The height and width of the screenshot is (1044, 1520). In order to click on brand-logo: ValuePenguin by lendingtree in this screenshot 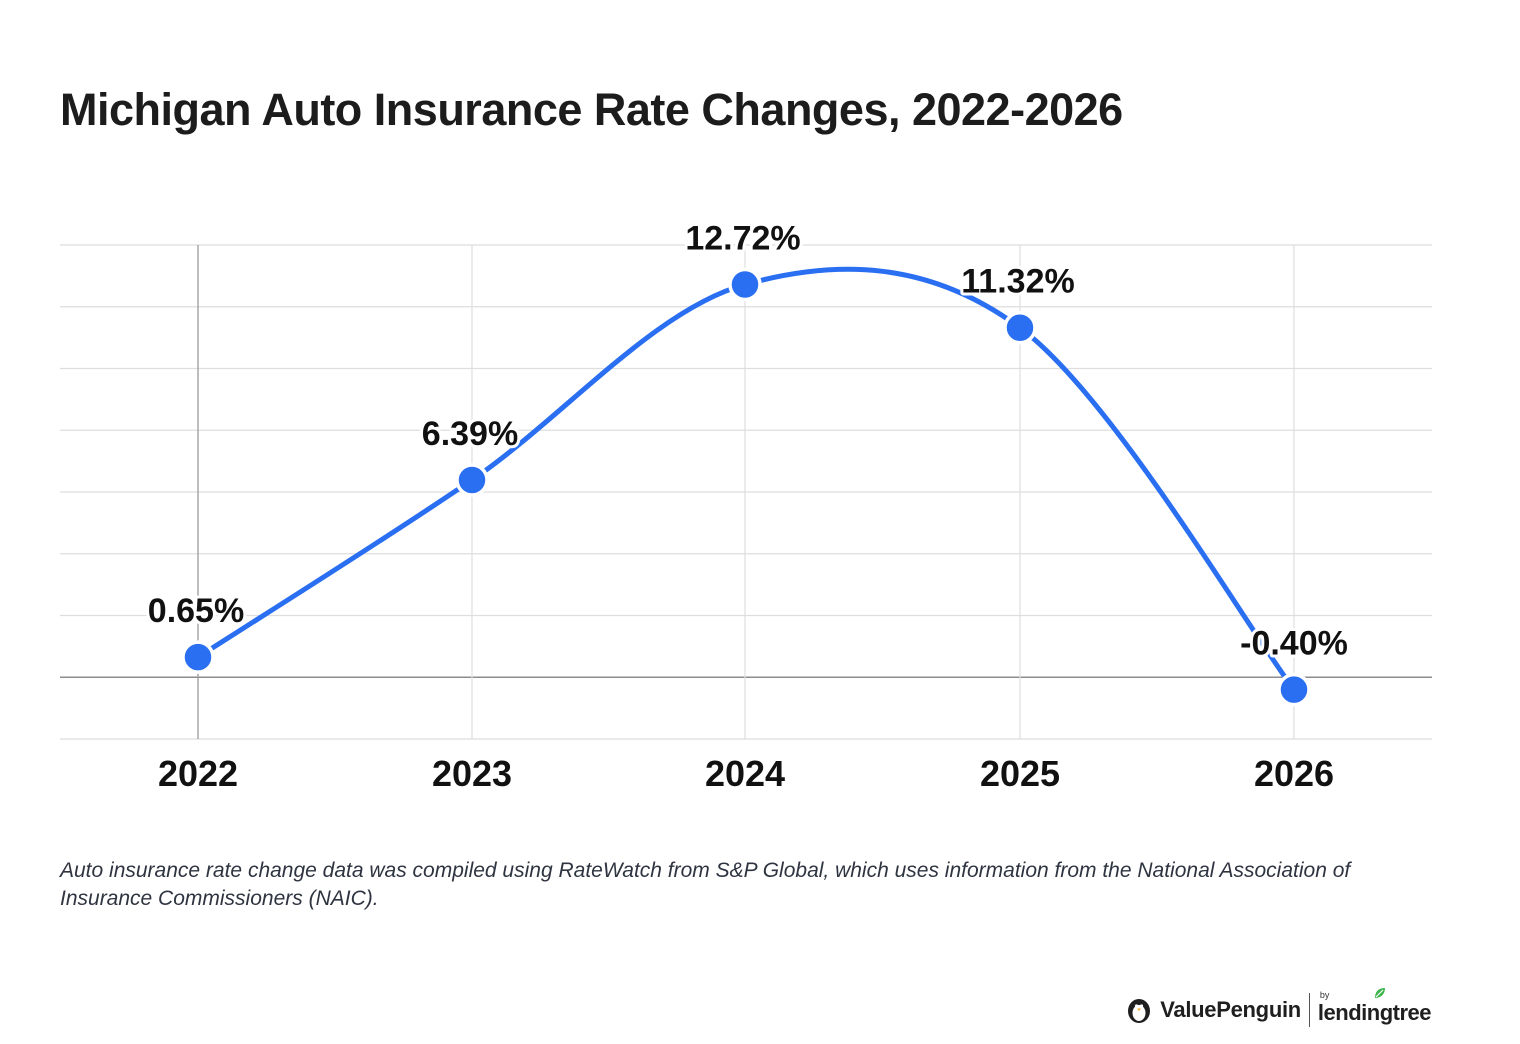, I will do `click(1279, 1009)`.